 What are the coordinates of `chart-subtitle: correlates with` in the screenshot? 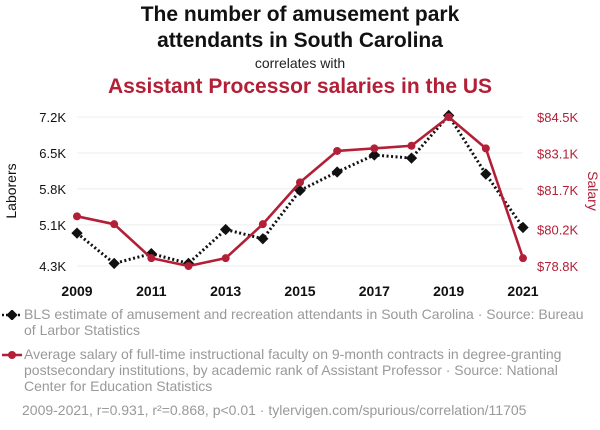 It's located at (300, 63).